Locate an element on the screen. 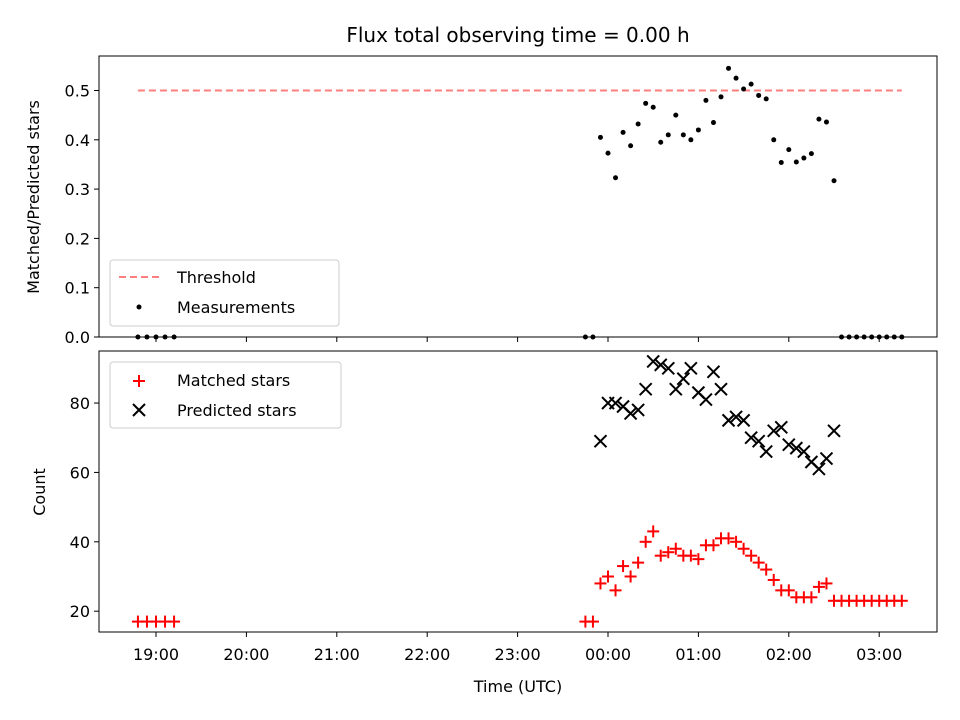 This screenshot has height=720, width=960. x-tick-label: 02:00 is located at coordinates (789, 654).